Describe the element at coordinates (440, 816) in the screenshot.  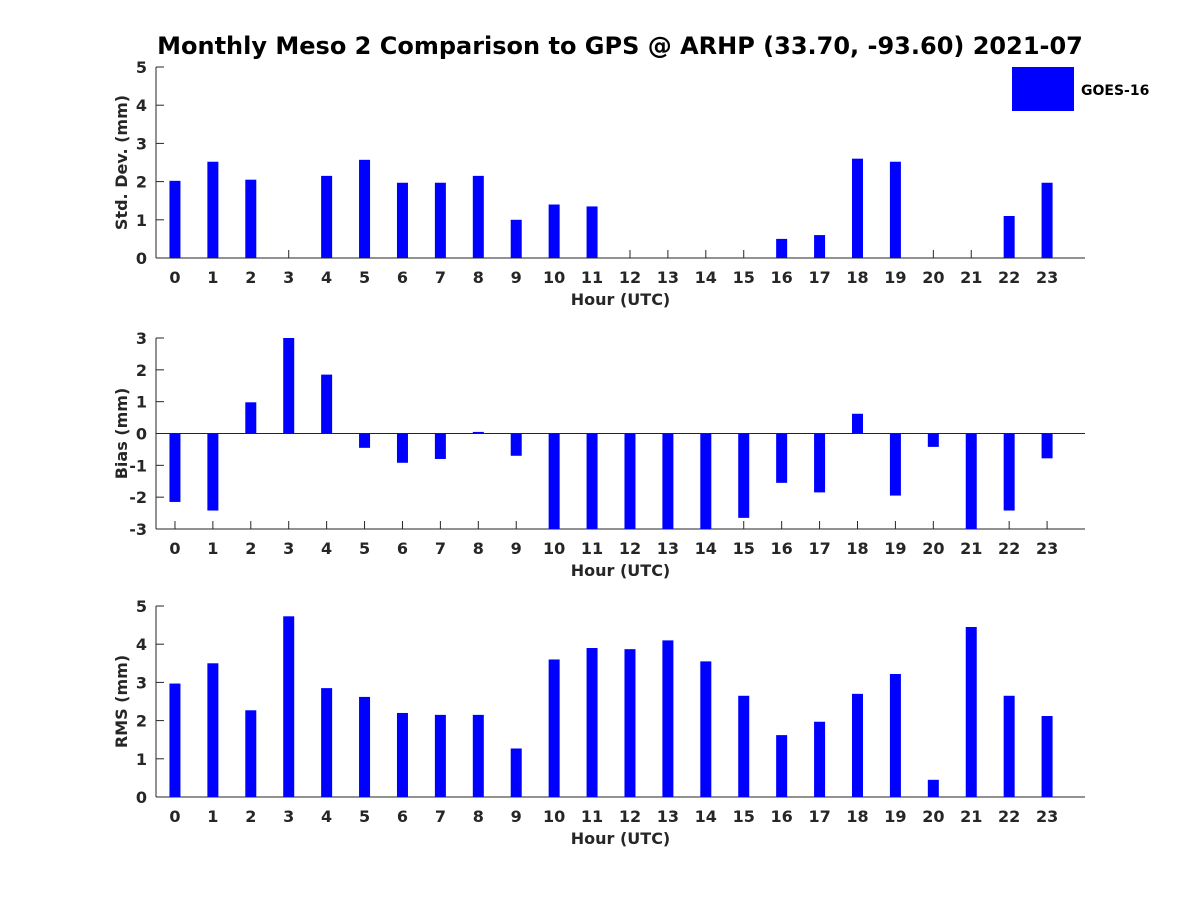
I see `x-tick-label: 7` at that location.